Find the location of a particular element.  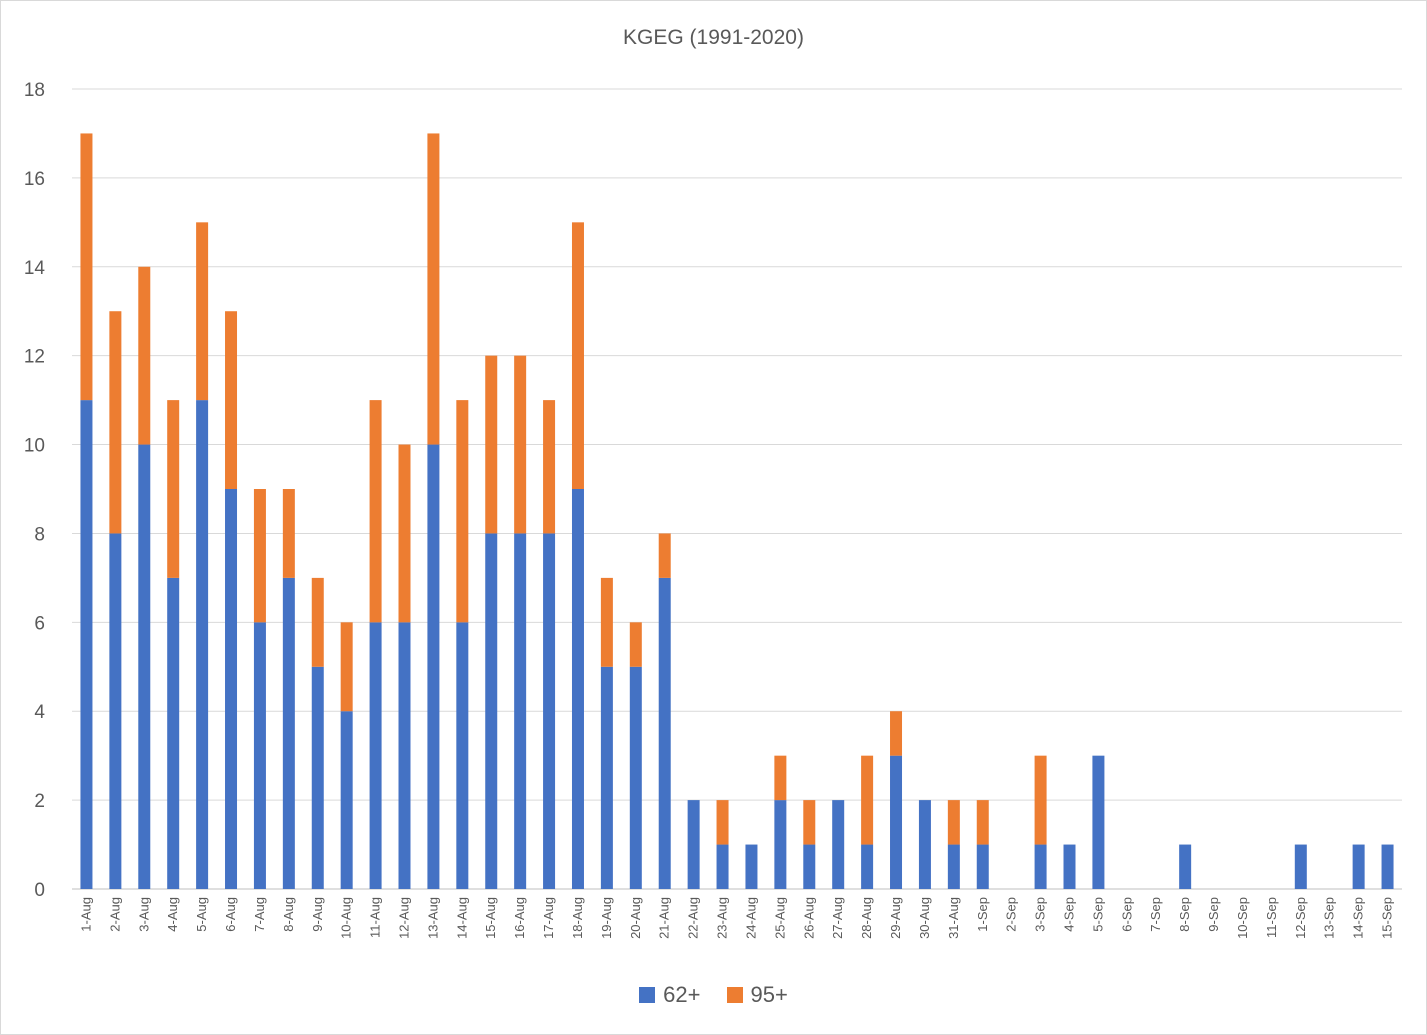

bar-62-29-Aug is located at coordinates (896, 822).